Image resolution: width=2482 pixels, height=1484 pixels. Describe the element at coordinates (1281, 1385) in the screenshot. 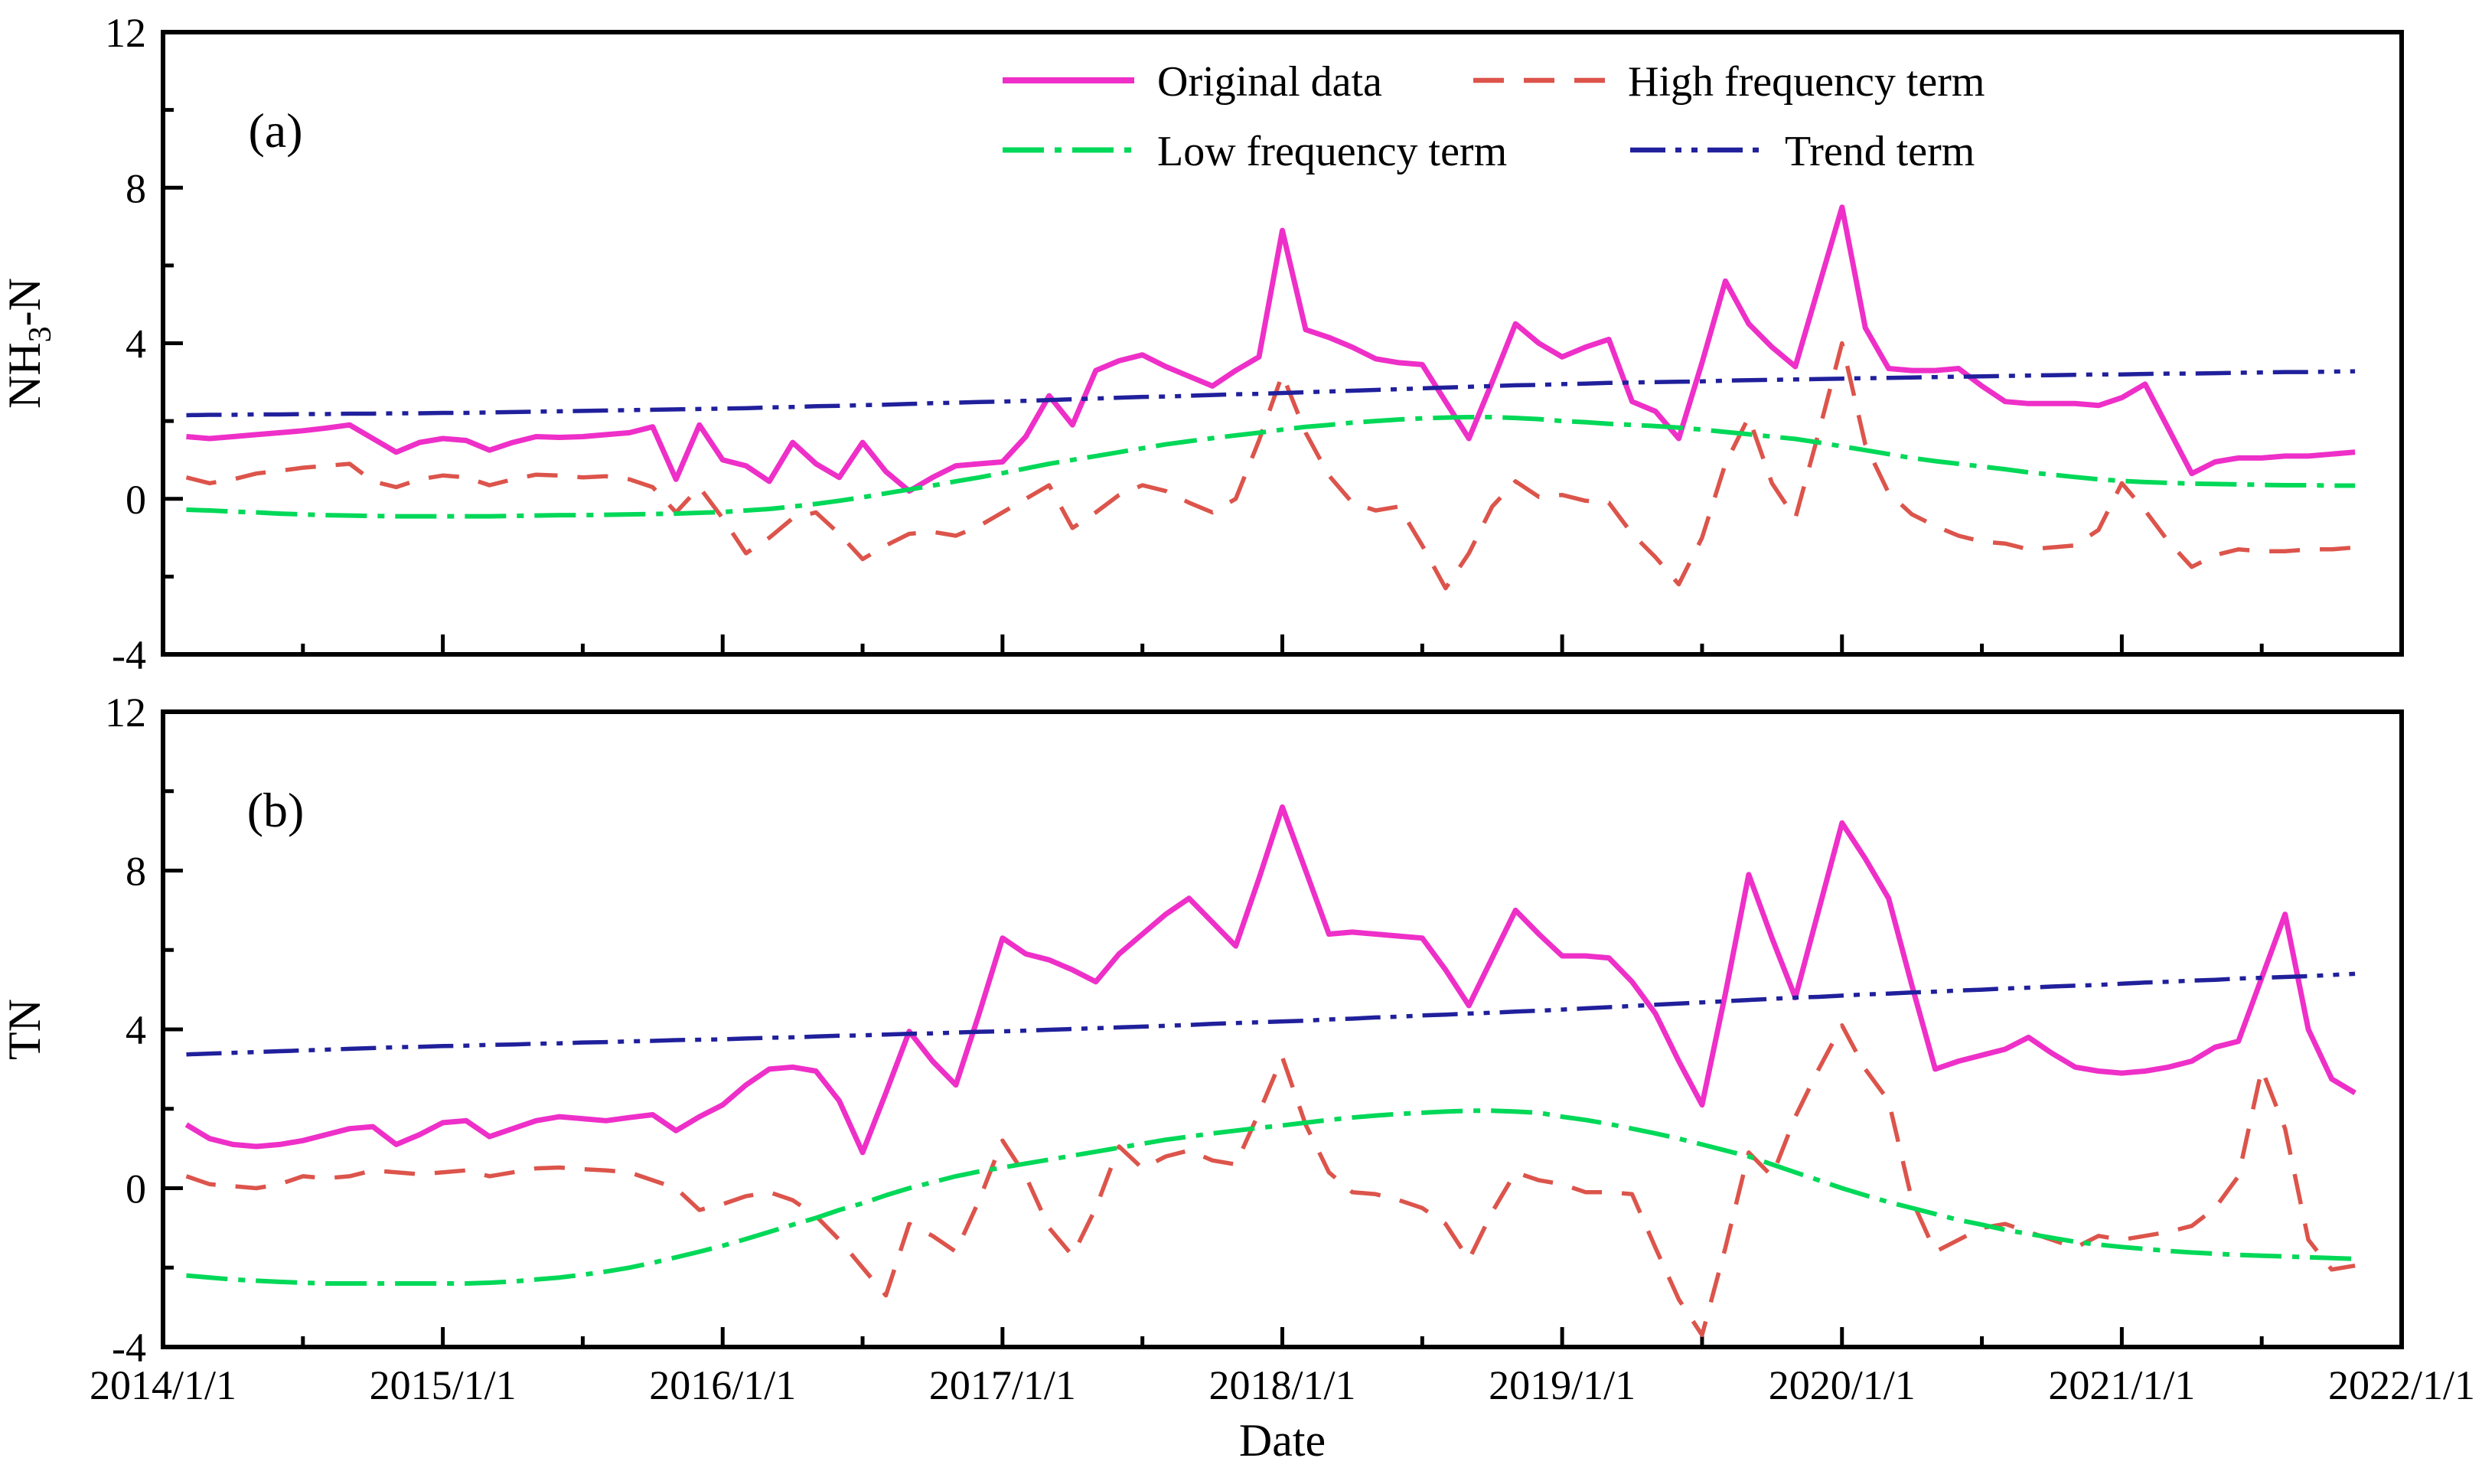

I see `x-tick-label: 2018/1/1` at that location.